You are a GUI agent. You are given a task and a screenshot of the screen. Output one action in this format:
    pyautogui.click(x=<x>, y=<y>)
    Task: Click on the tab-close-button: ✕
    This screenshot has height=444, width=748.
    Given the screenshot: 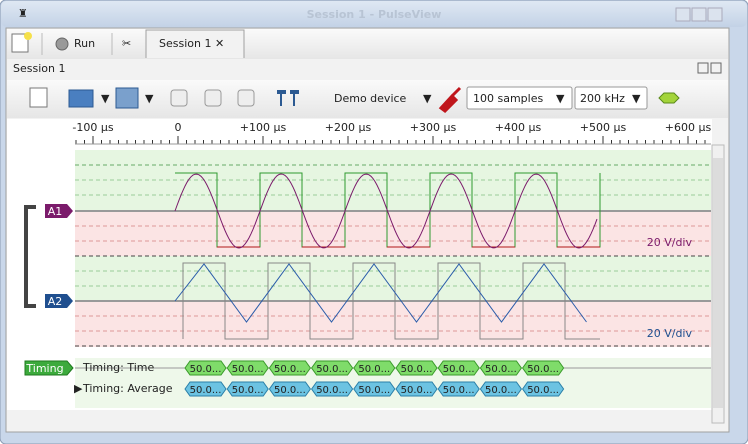 What is the action you would take?
    pyautogui.click(x=219, y=43)
    